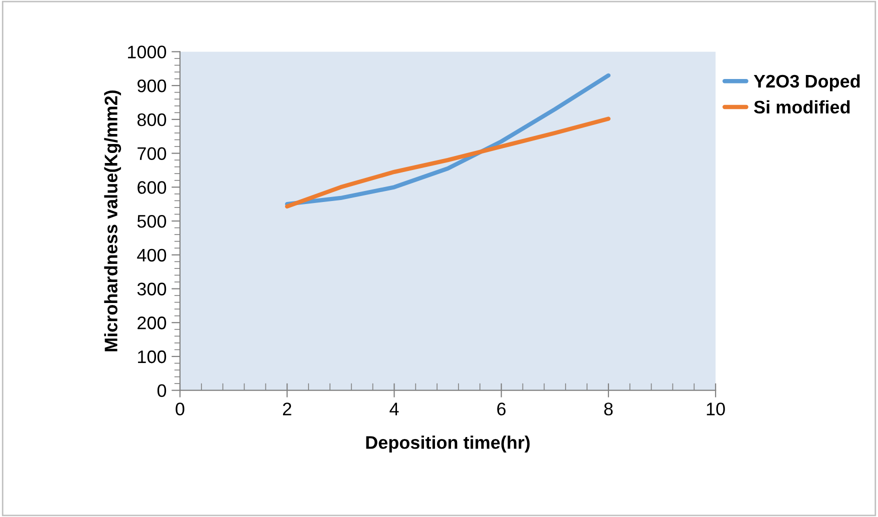  Describe the element at coordinates (152, 153) in the screenshot. I see `y-tick-label: 700` at that location.